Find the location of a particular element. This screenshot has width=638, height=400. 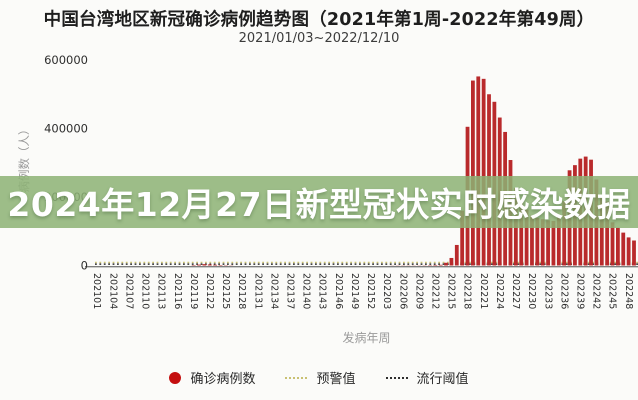

legend-item-epidemic-threshold: 流行阈值 is located at coordinates (427, 377).